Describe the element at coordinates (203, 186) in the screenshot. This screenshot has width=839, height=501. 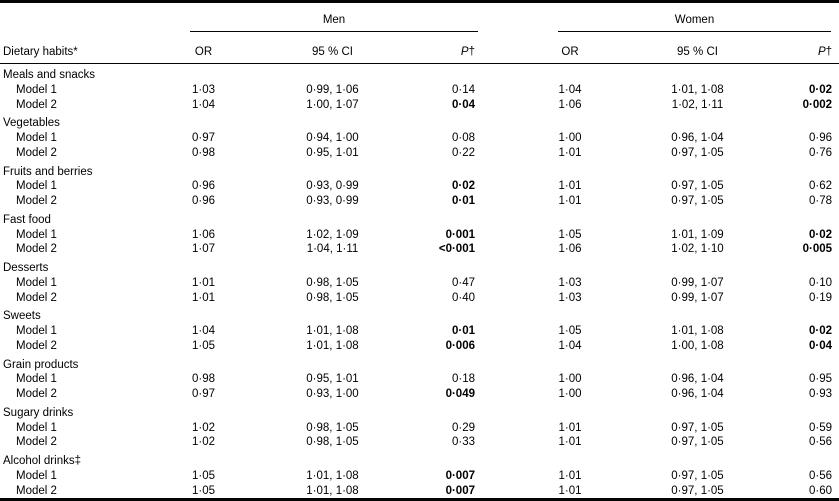
I see `men-or-value: 0·96` at that location.